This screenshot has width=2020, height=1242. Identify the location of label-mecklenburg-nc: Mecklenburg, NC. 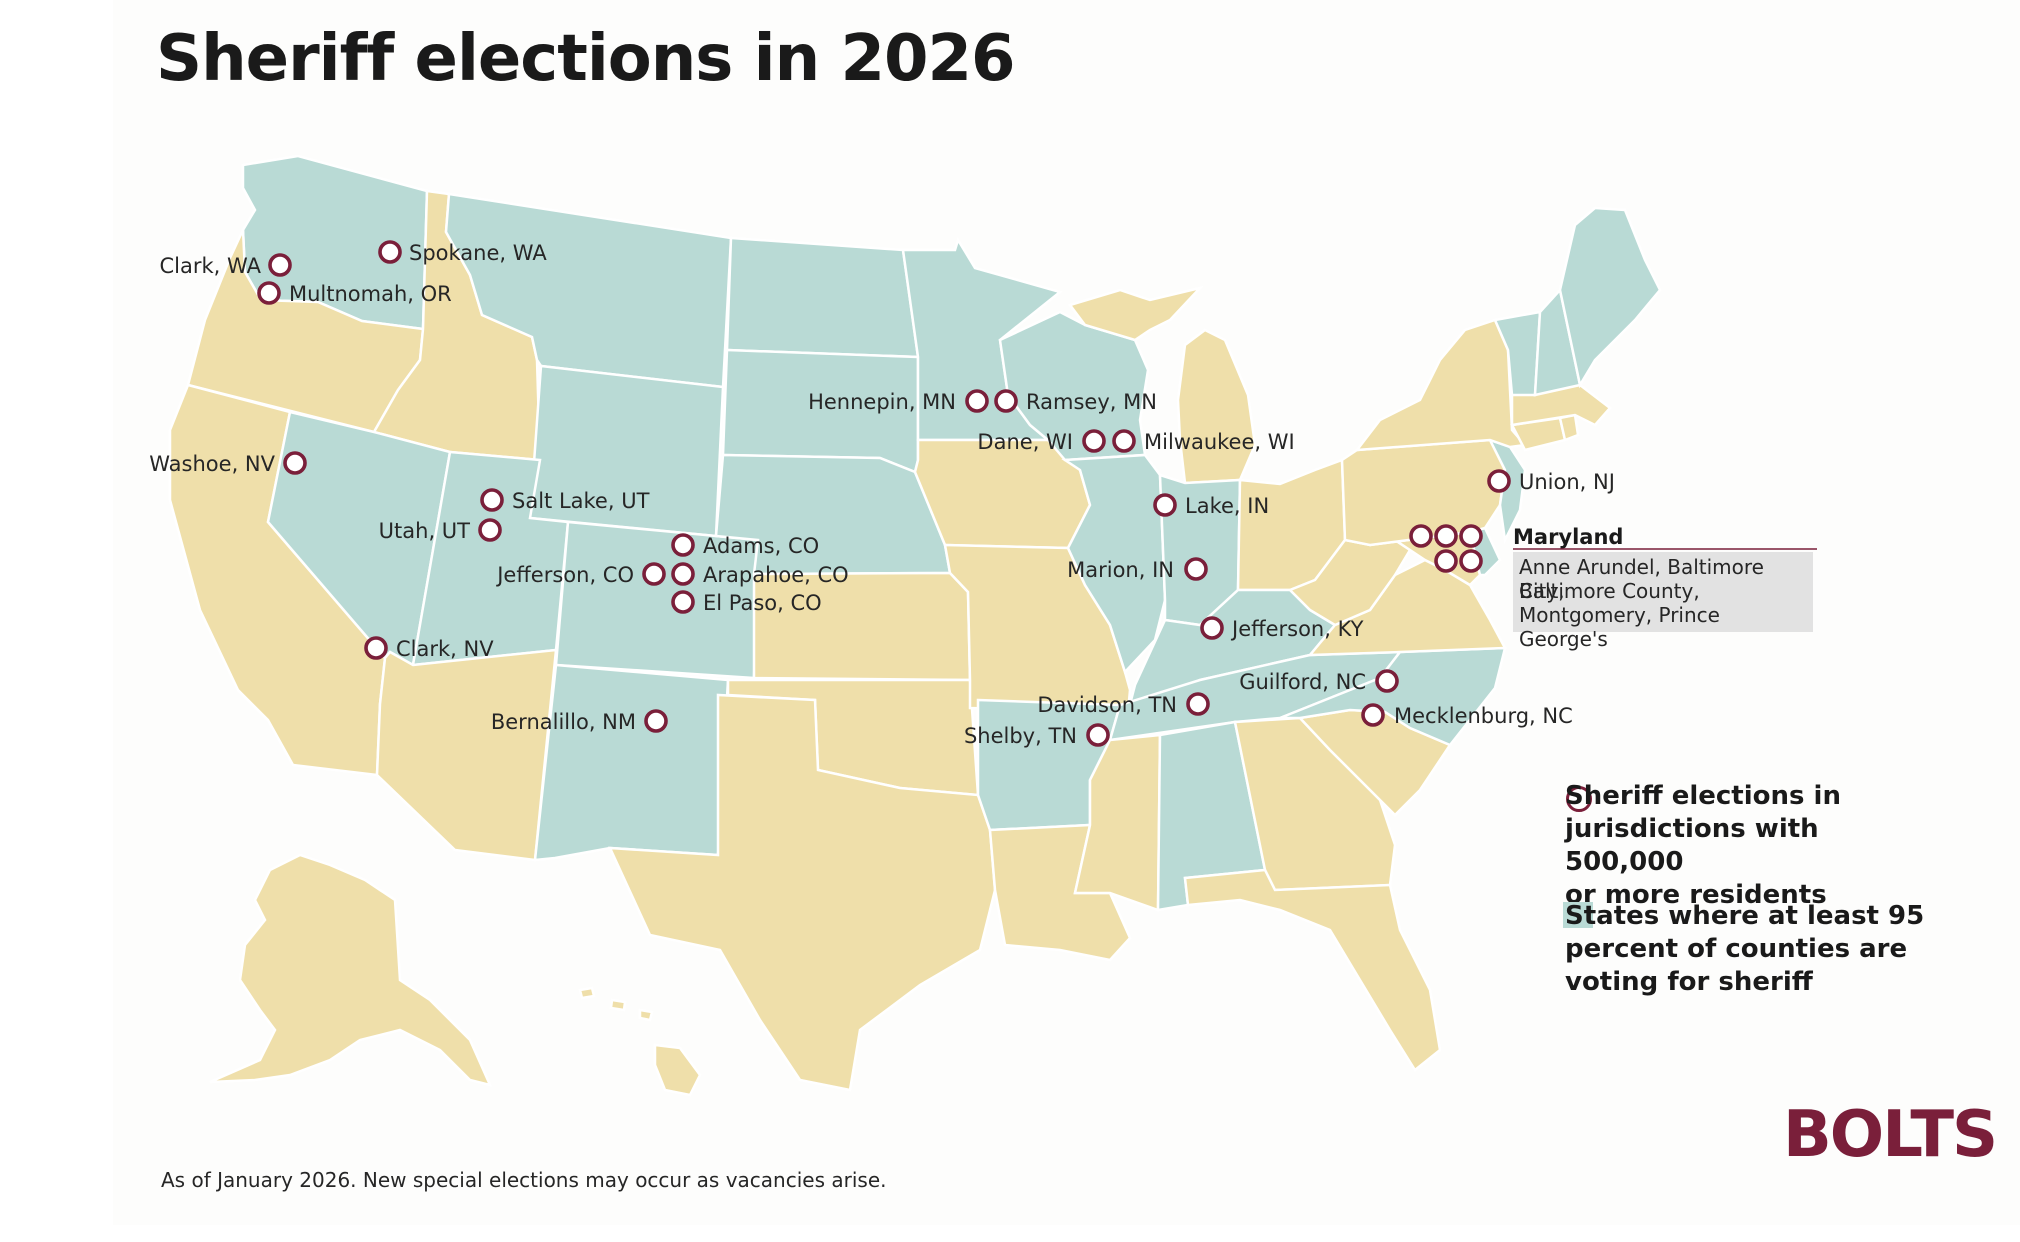
(1483, 716).